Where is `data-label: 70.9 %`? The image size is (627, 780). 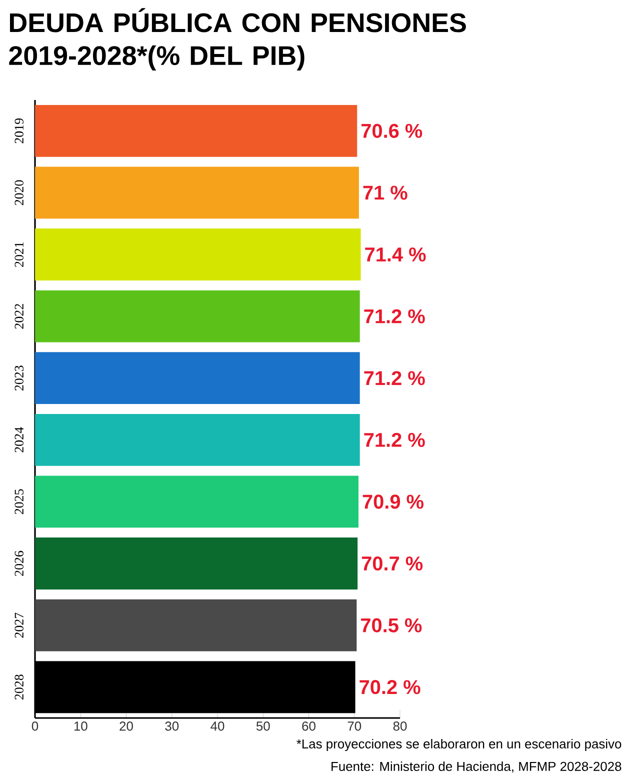
data-label: 70.9 % is located at coordinates (393, 501).